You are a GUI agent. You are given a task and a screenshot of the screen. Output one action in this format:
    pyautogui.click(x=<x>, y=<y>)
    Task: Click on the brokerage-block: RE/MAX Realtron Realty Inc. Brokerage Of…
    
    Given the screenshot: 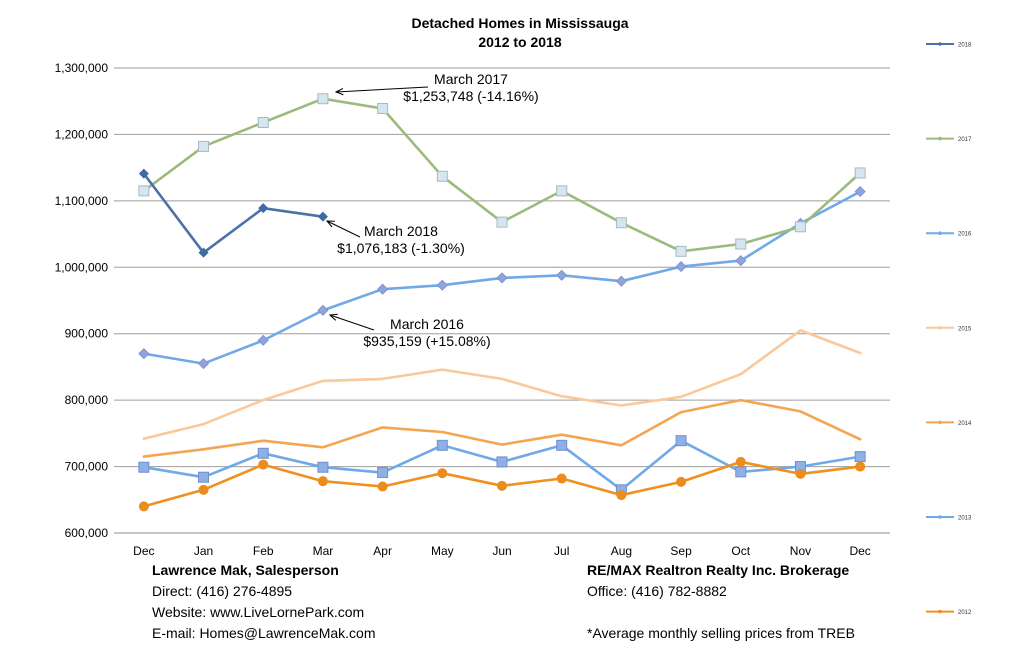 What is the action you would take?
    pyautogui.click(x=721, y=602)
    